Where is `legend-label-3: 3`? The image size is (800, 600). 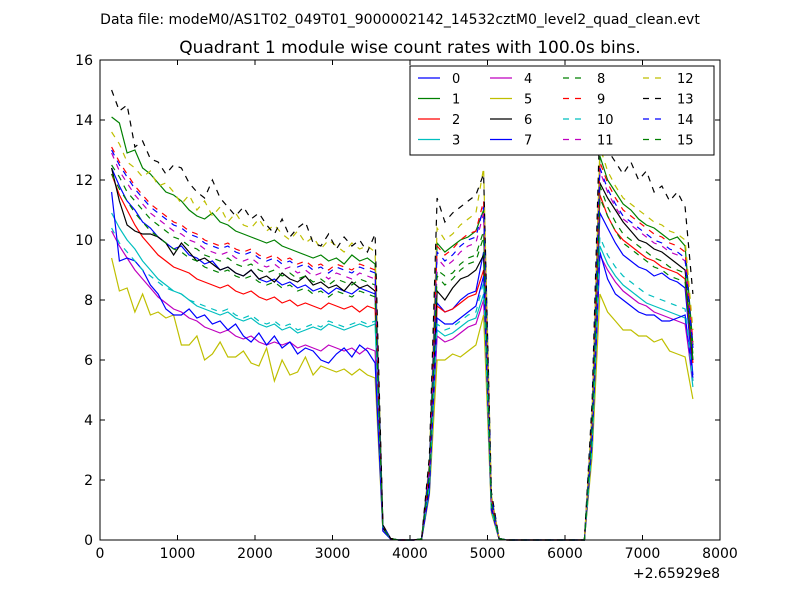
legend-label-3: 3 is located at coordinates (456, 141).